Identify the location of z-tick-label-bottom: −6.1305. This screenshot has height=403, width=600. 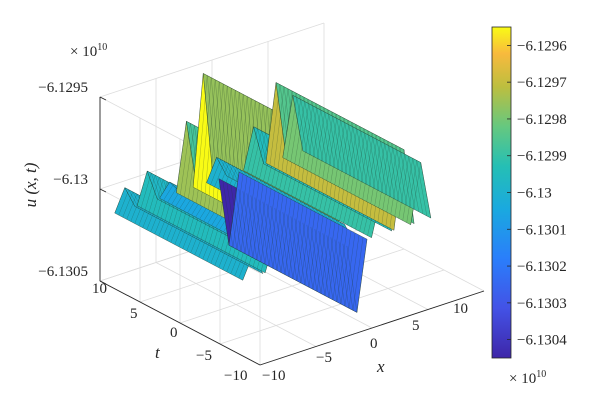
(63, 272).